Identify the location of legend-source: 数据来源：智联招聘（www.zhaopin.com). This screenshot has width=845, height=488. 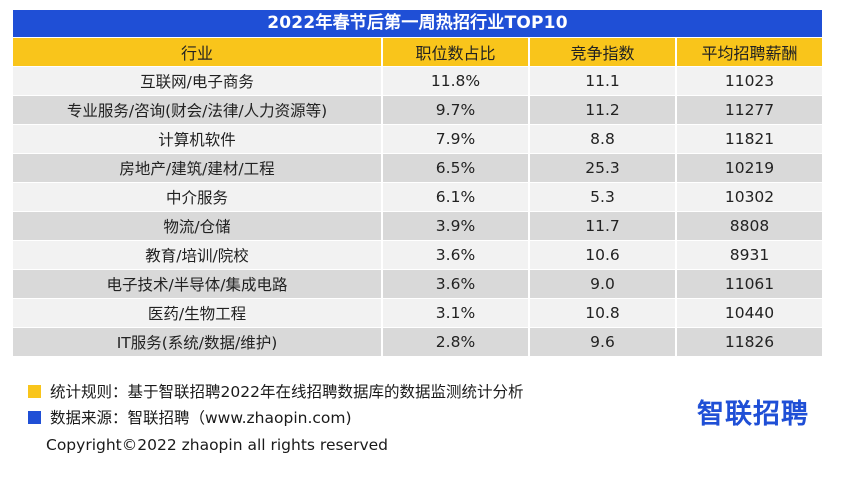
(190, 417).